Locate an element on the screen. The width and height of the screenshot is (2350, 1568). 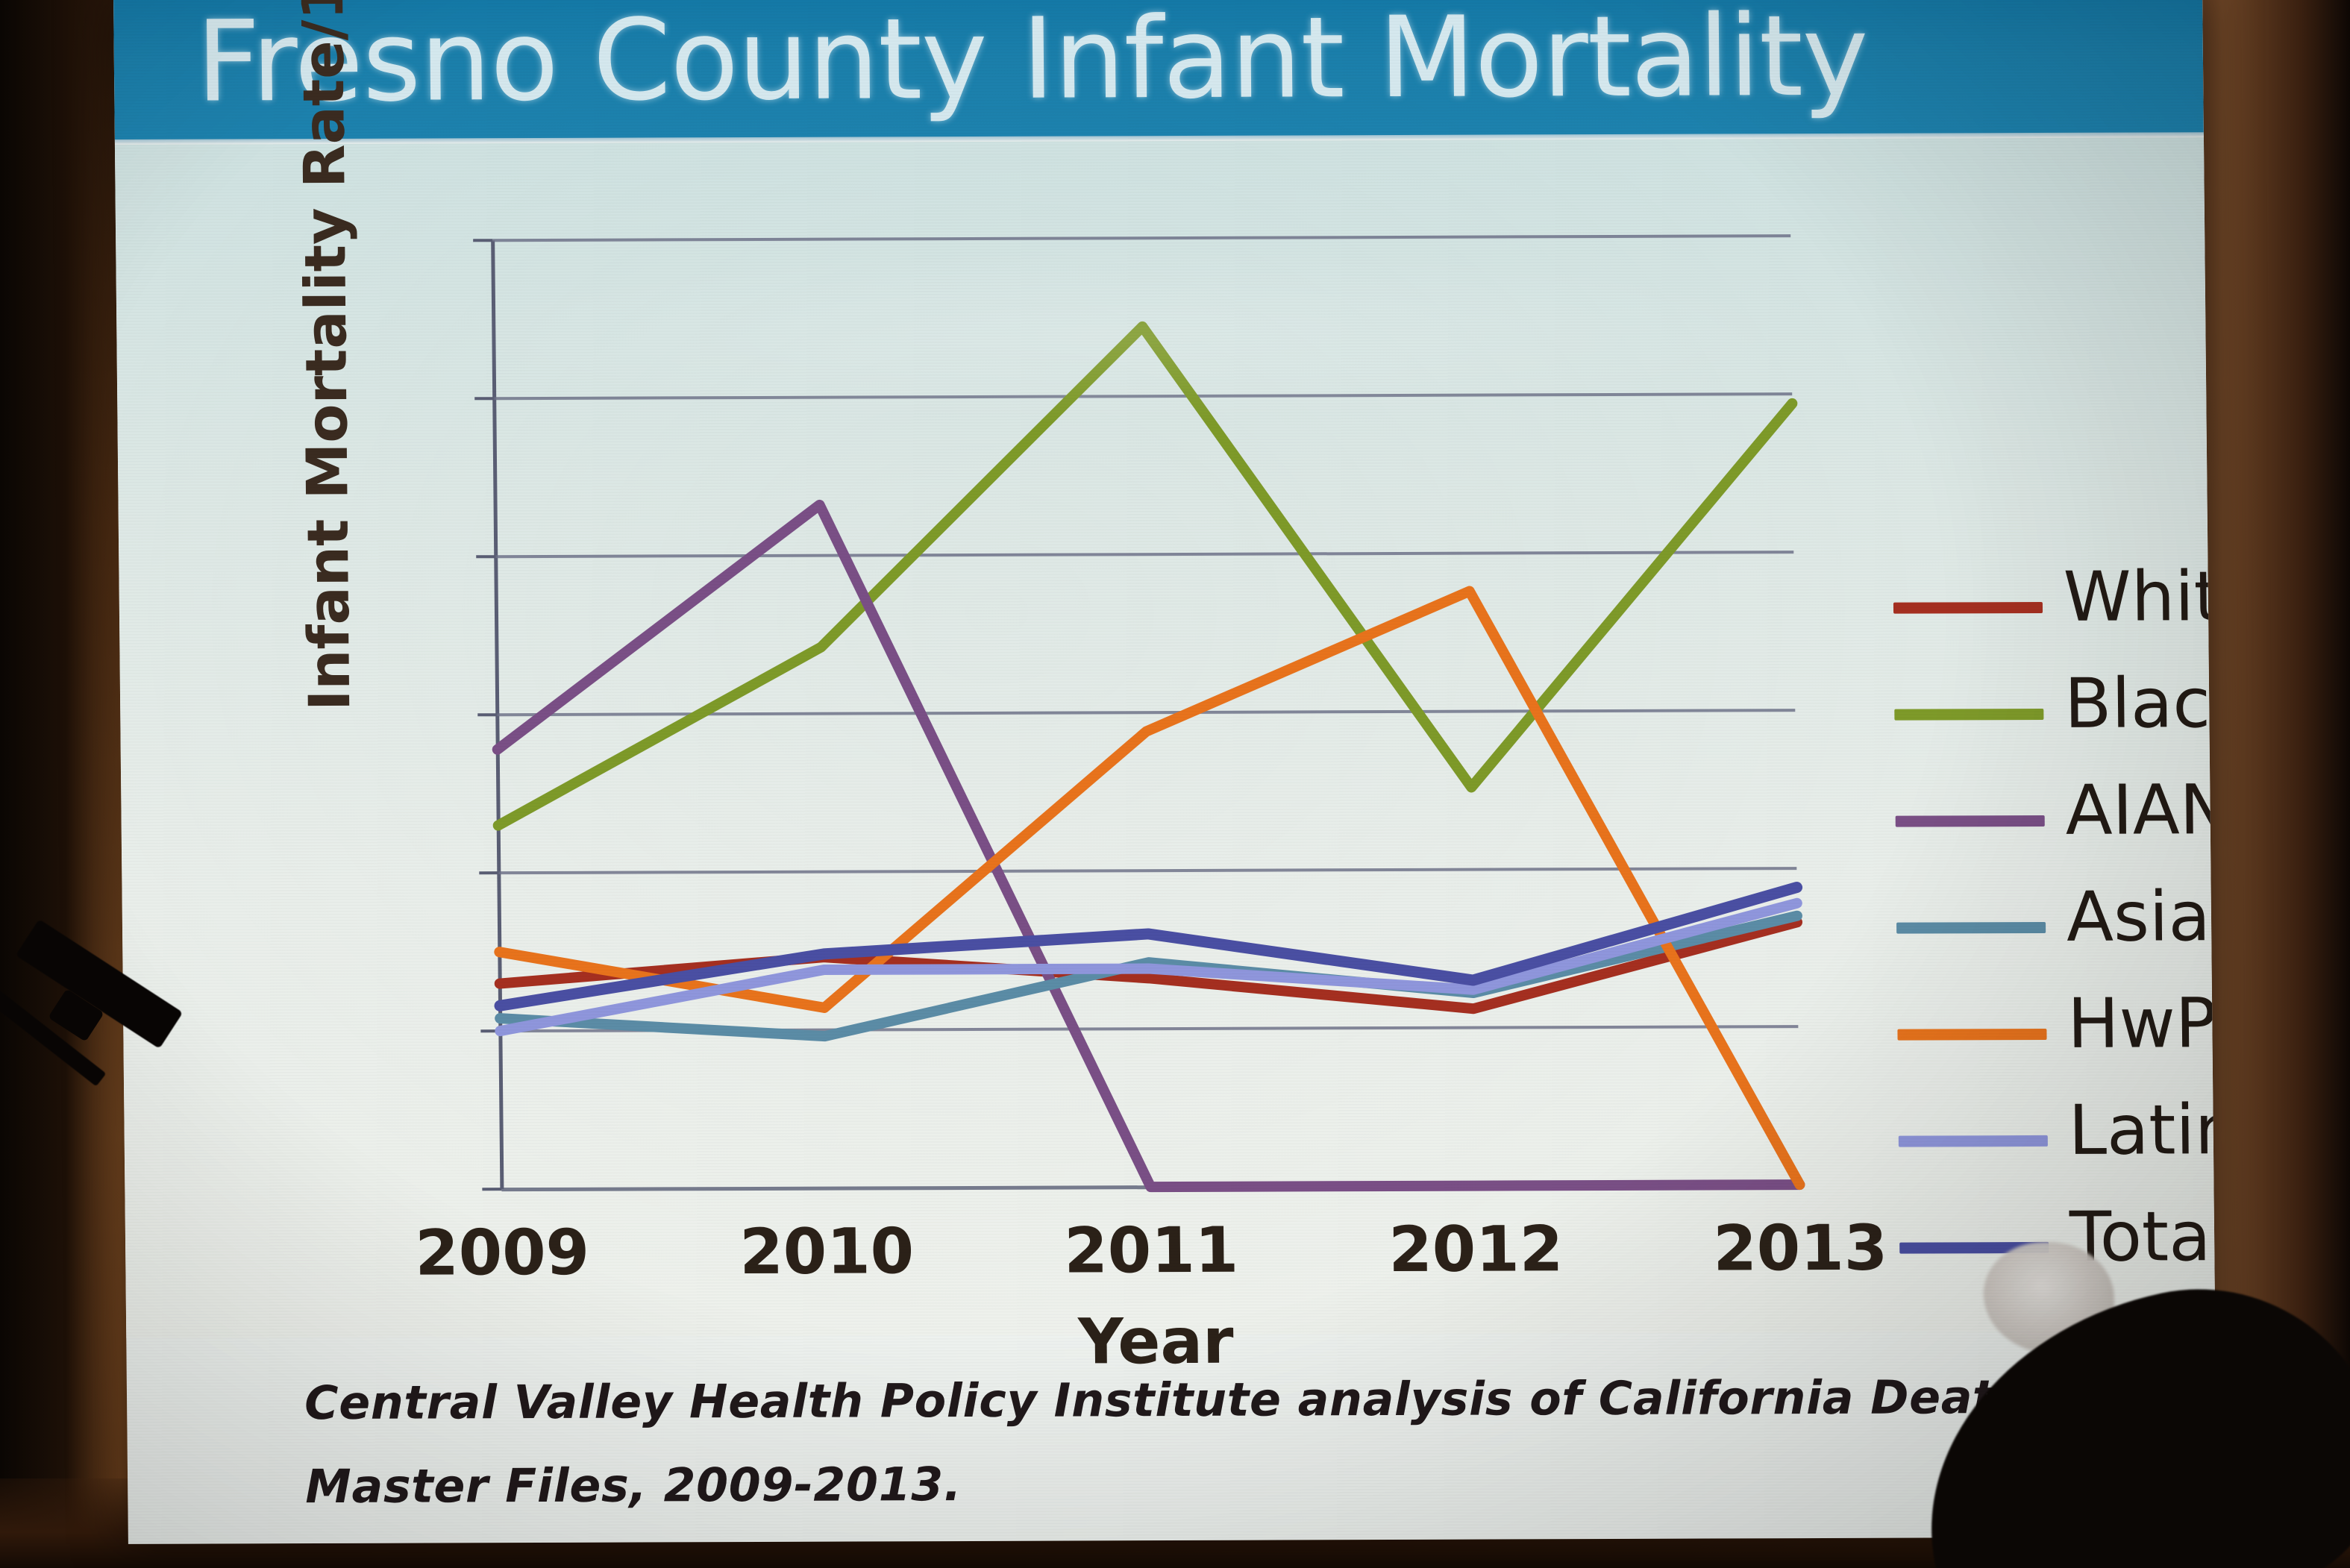
legend-label-white: White is located at coordinates (2140, 596).